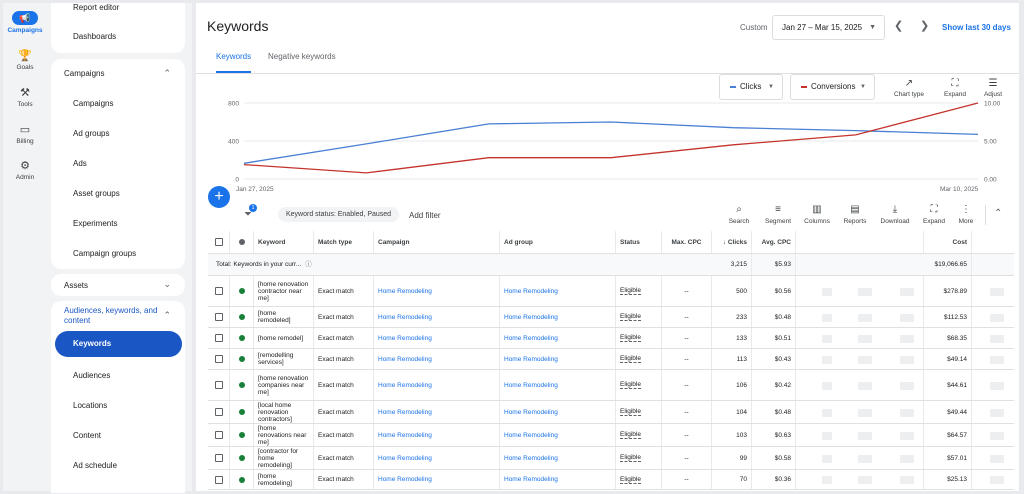 The image size is (1024, 494). Describe the element at coordinates (284, 242) in the screenshot. I see `col-keyword: Keyword` at that location.